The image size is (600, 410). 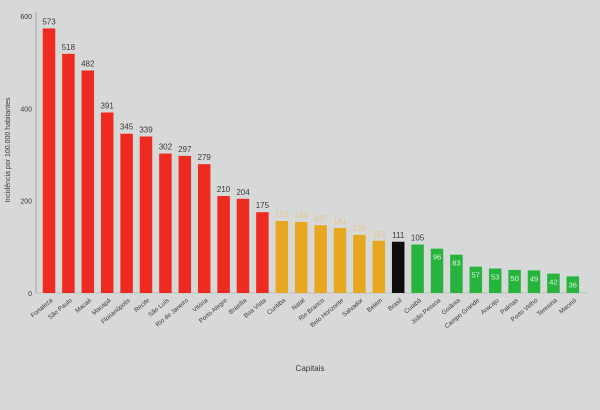 I want to click on x-tick-label: Salvador, so click(x=353, y=307).